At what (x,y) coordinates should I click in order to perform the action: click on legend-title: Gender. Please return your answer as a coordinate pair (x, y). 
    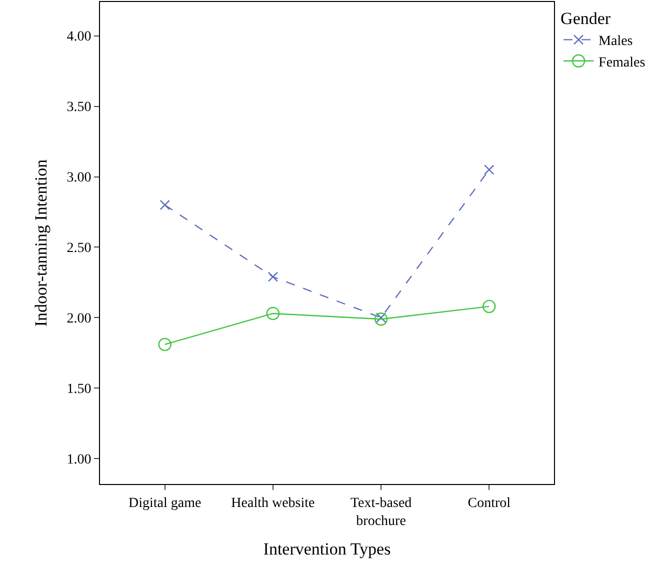
    Looking at the image, I should click on (585, 18).